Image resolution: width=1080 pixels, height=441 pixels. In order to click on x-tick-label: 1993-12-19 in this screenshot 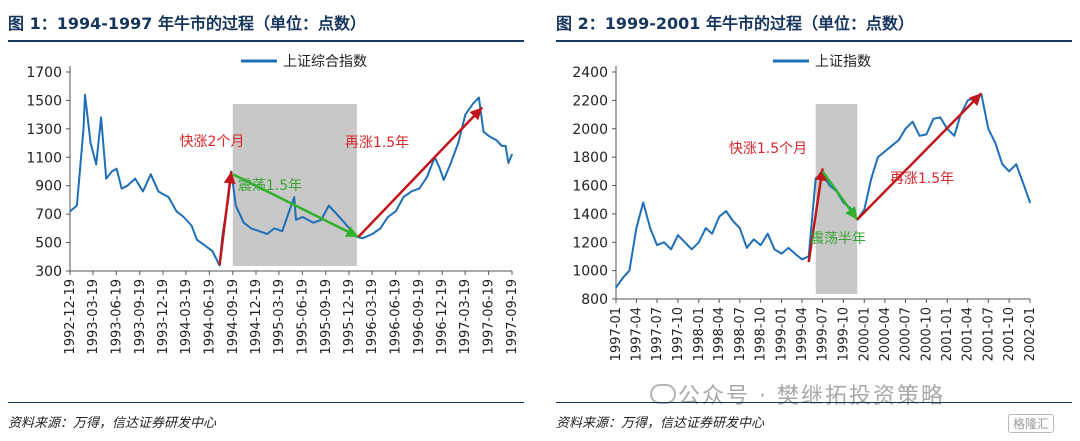, I will do `click(163, 317)`.